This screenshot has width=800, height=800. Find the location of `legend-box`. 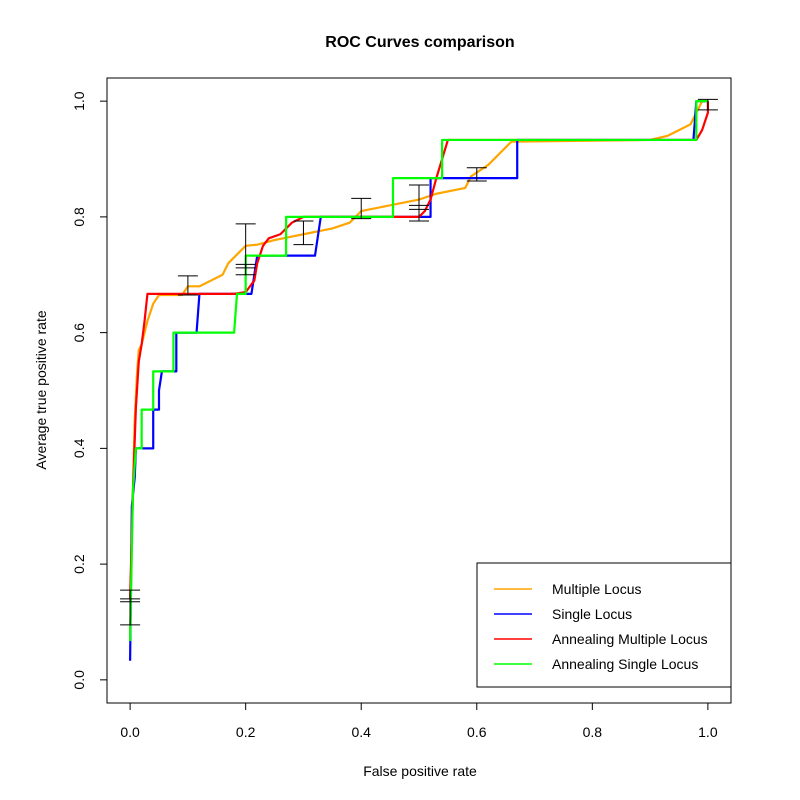

legend-box is located at coordinates (604, 625).